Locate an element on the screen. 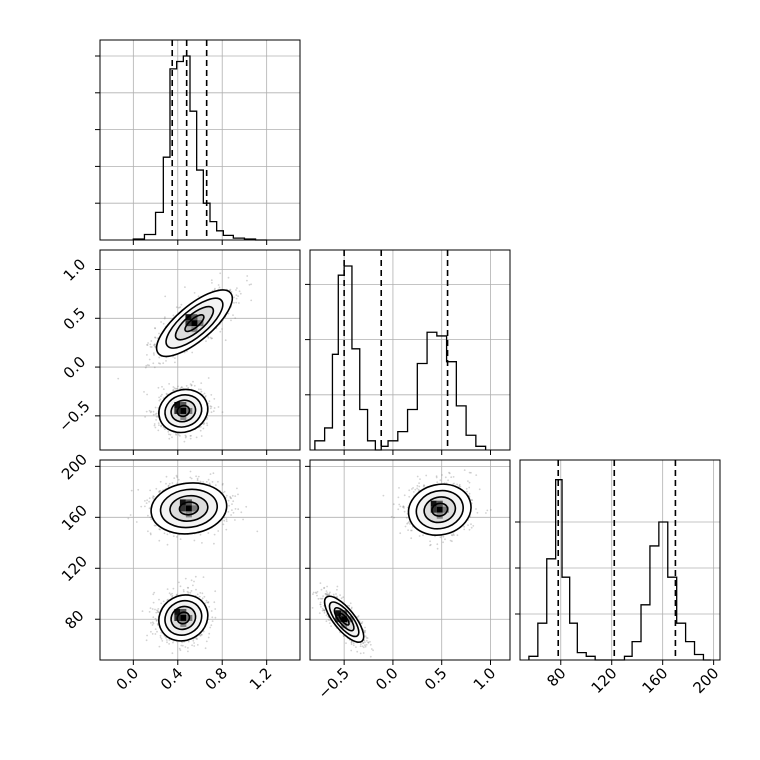 Image resolution: width=760 pixels, height=760 pixels. panel-frame is located at coordinates (620, 560).